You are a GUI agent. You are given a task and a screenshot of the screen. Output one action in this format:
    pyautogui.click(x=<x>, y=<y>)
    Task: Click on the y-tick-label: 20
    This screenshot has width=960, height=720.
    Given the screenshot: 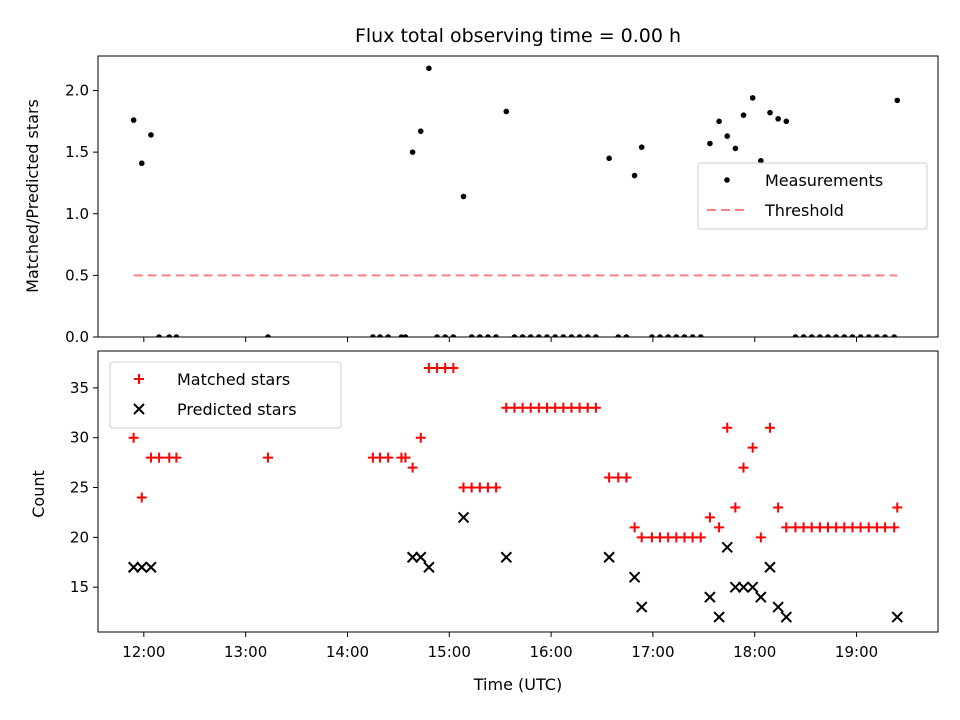 What is the action you would take?
    pyautogui.click(x=79, y=537)
    